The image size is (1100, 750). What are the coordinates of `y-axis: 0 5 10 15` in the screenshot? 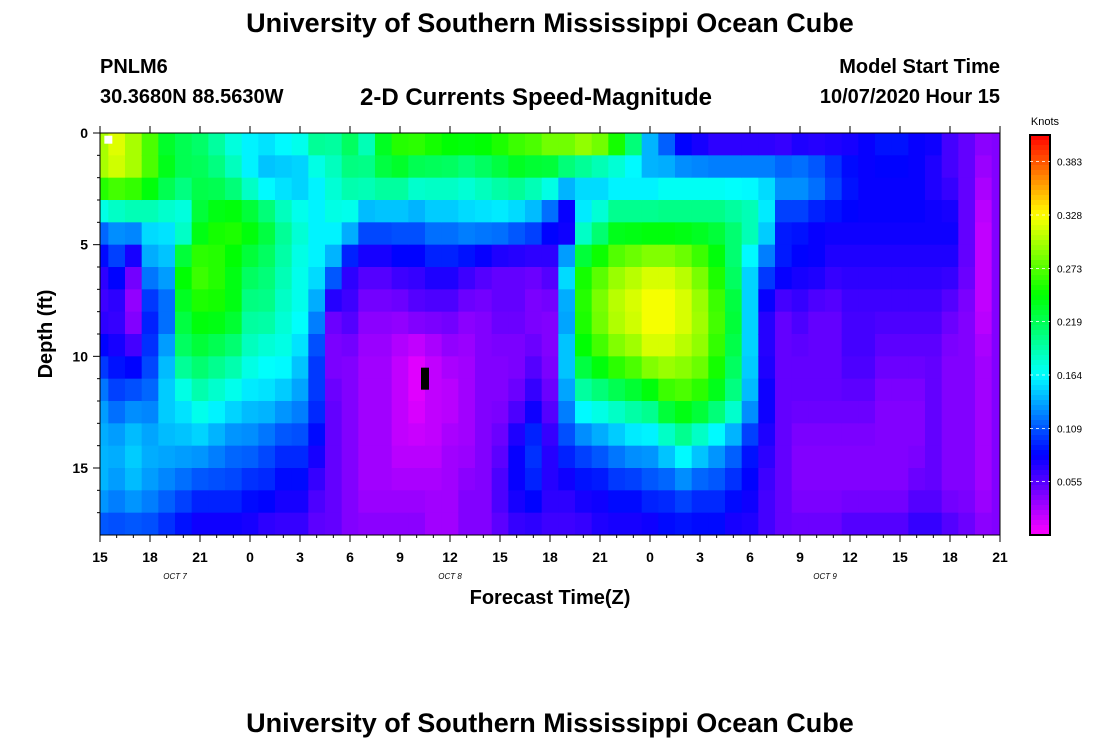 It's located at (86, 319).